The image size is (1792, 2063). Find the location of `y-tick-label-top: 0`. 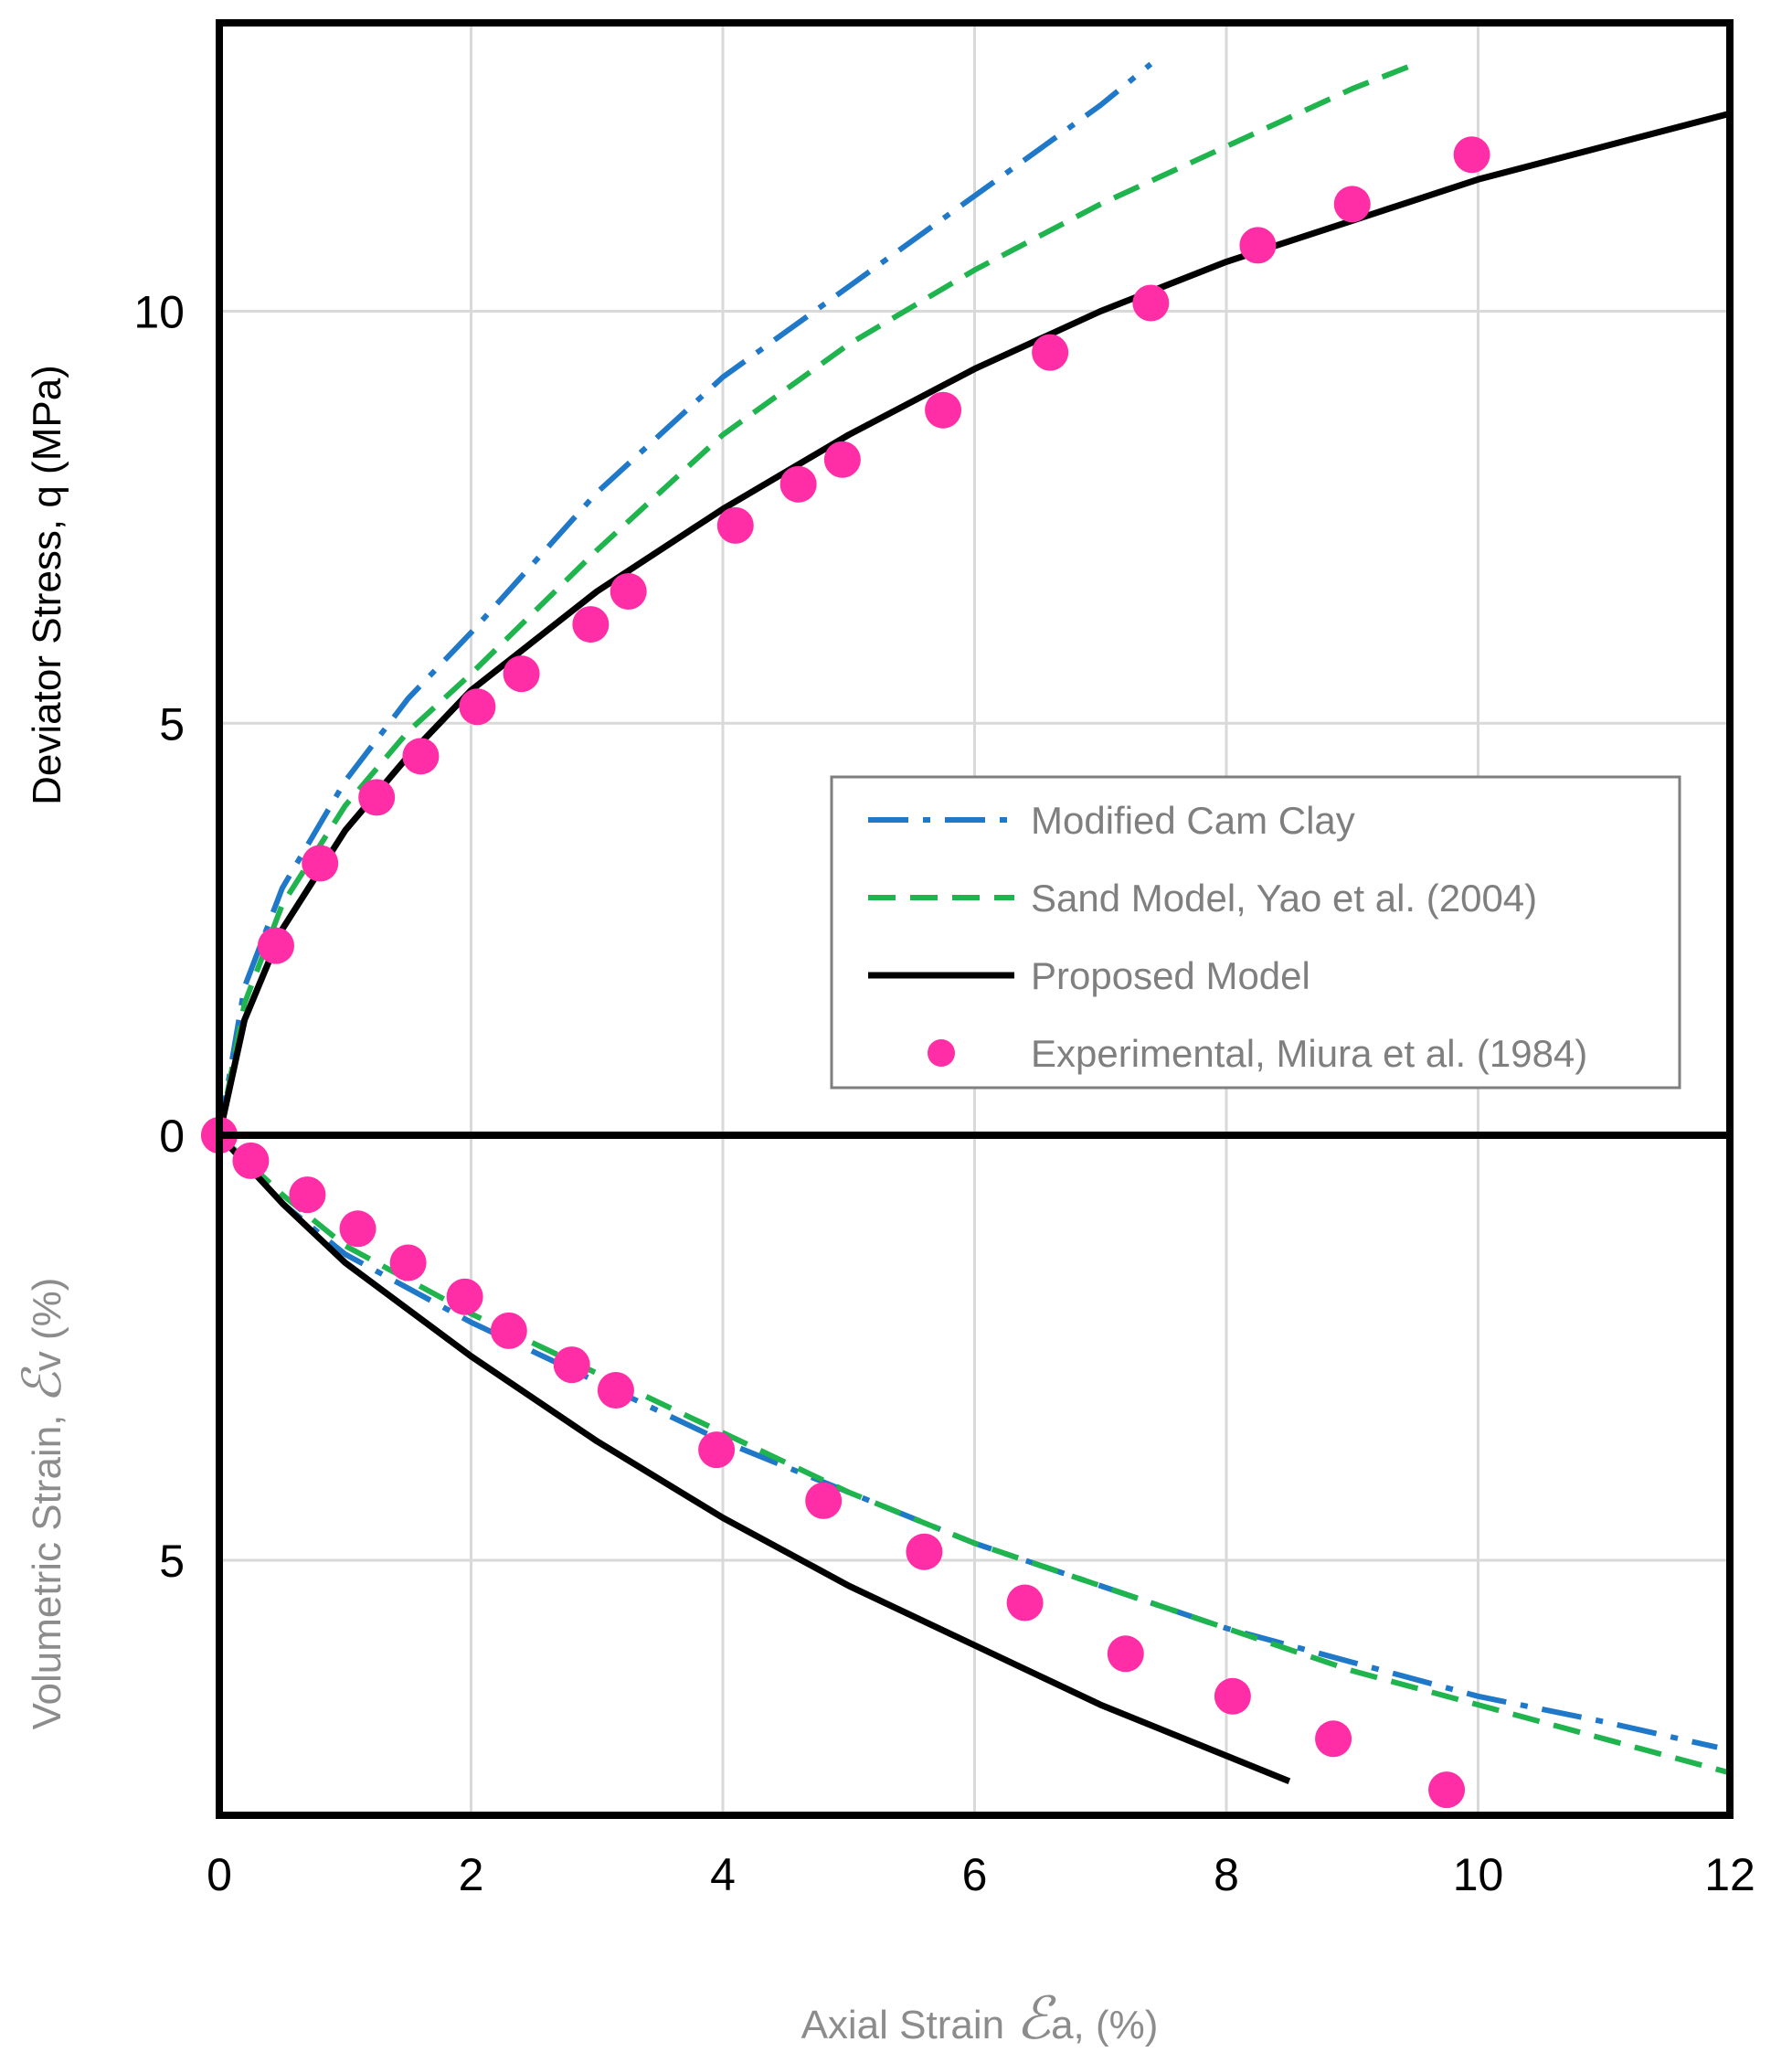

y-tick-label-top: 0 is located at coordinates (172, 1136).